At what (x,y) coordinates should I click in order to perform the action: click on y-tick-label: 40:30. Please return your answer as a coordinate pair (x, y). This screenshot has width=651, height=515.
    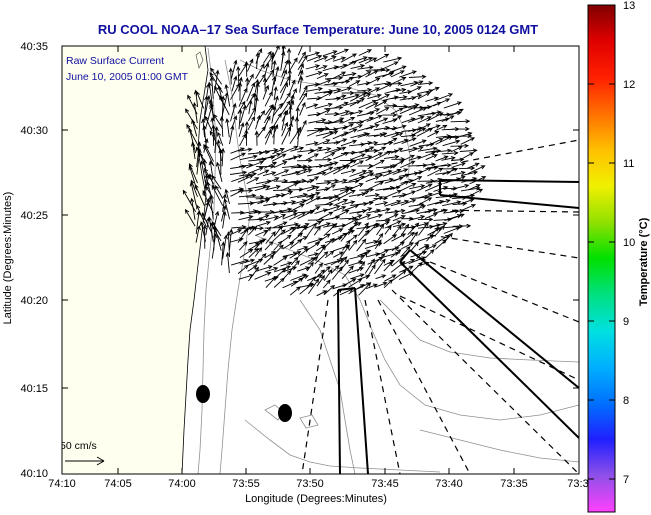
    Looking at the image, I should click on (34, 131).